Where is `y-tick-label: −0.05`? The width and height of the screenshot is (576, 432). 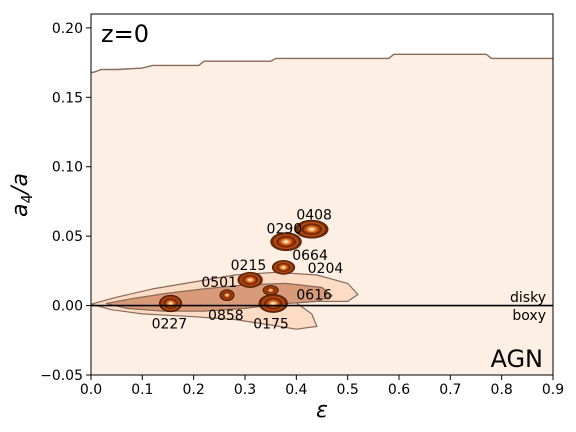 y-tick-label: −0.05 is located at coordinates (61, 376).